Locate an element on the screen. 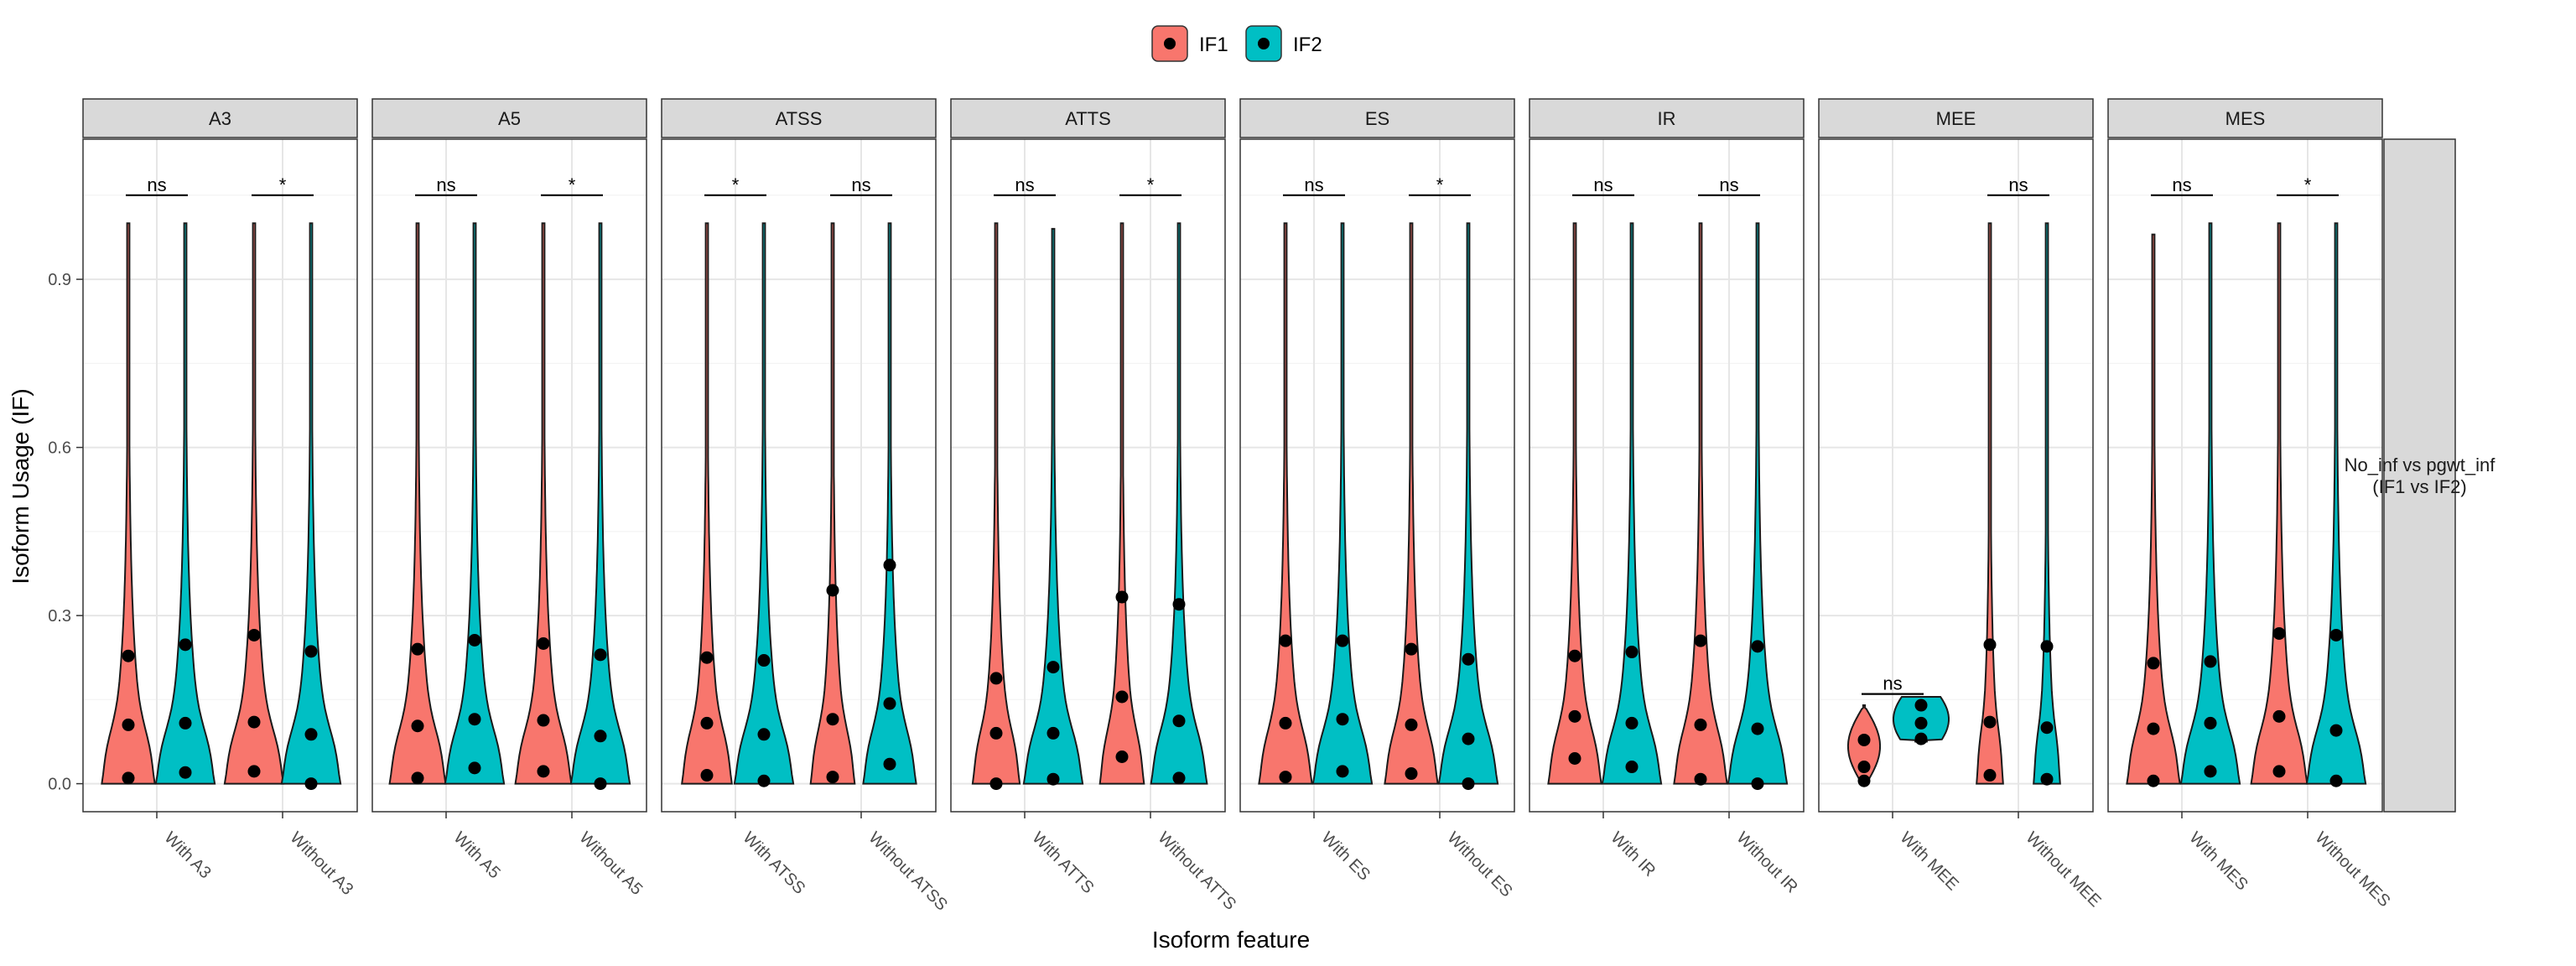 This screenshot has width=2576, height=966. x-tick-label: Without ATSS is located at coordinates (908, 871).